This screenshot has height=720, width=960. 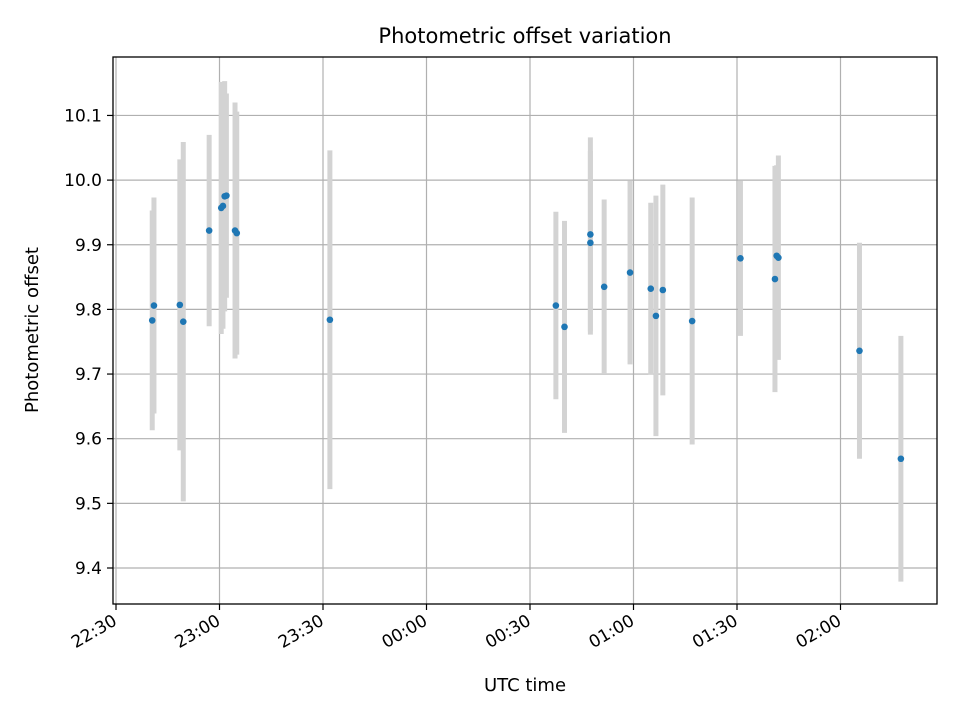 I want to click on y-tick-label: 9.4, so click(x=88, y=569).